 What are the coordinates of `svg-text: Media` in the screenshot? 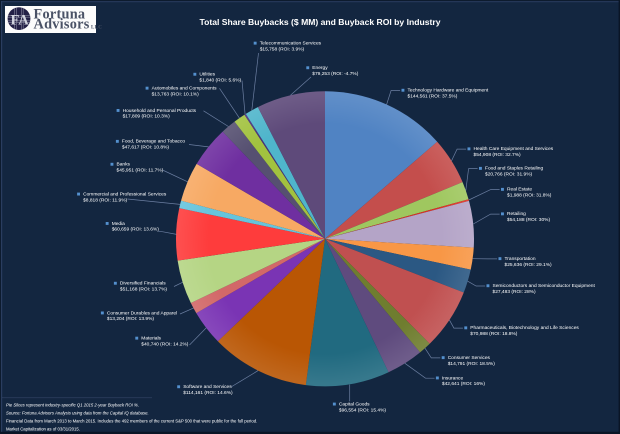 It's located at (118, 224).